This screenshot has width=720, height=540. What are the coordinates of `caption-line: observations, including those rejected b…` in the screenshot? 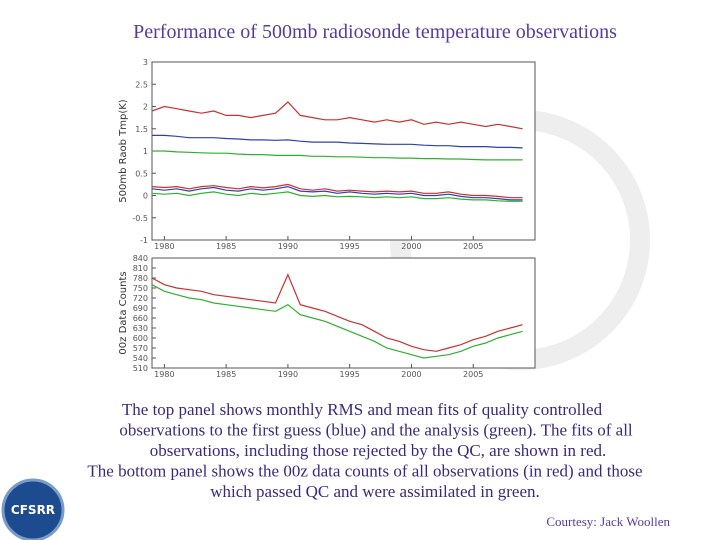 It's located at (378, 450).